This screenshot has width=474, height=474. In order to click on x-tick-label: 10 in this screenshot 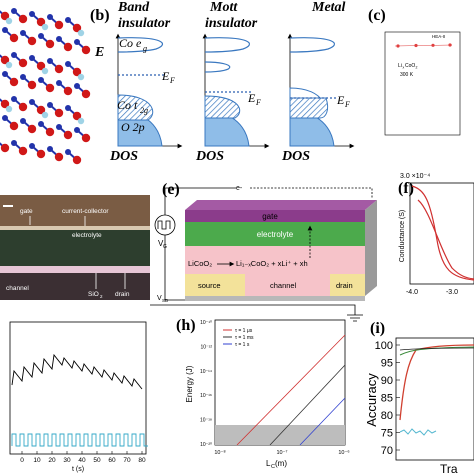, I will do `click(37, 460)`.